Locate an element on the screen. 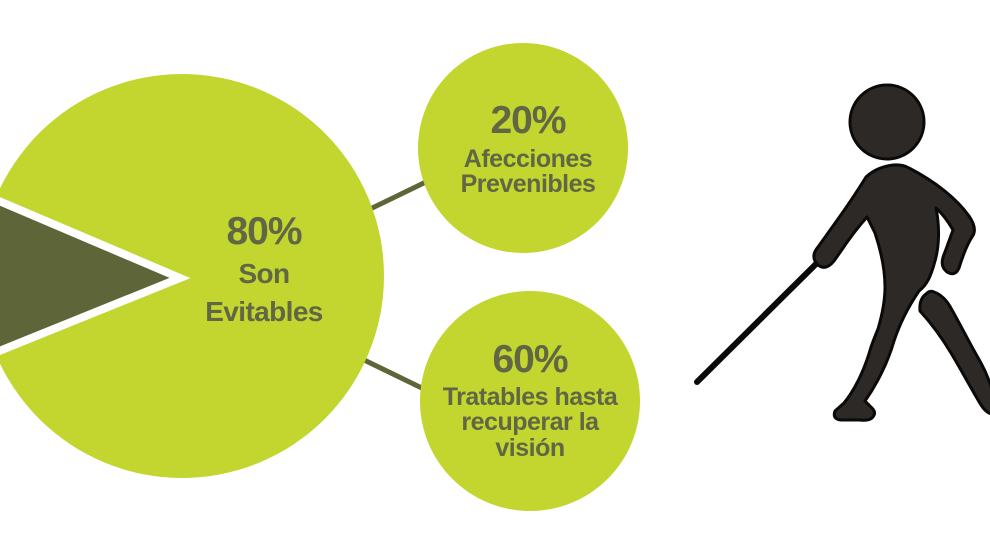 The height and width of the screenshot is (556, 990). bubble-treatable: 60% Tratables hasta recuperar la visión is located at coordinates (530, 401).